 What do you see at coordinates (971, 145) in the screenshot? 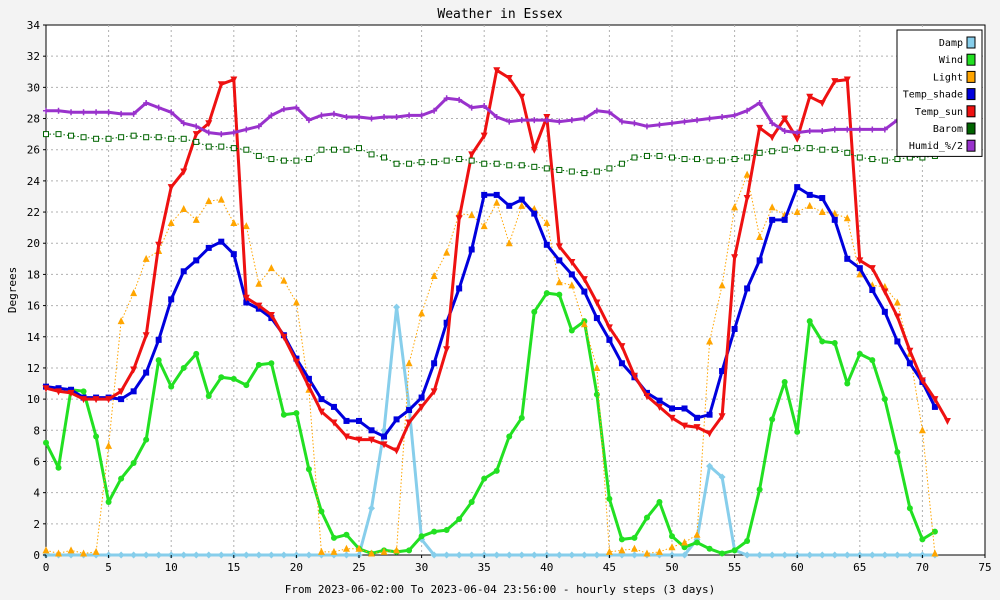
I see `legend-humid-2-swatch` at bounding box center [971, 145].